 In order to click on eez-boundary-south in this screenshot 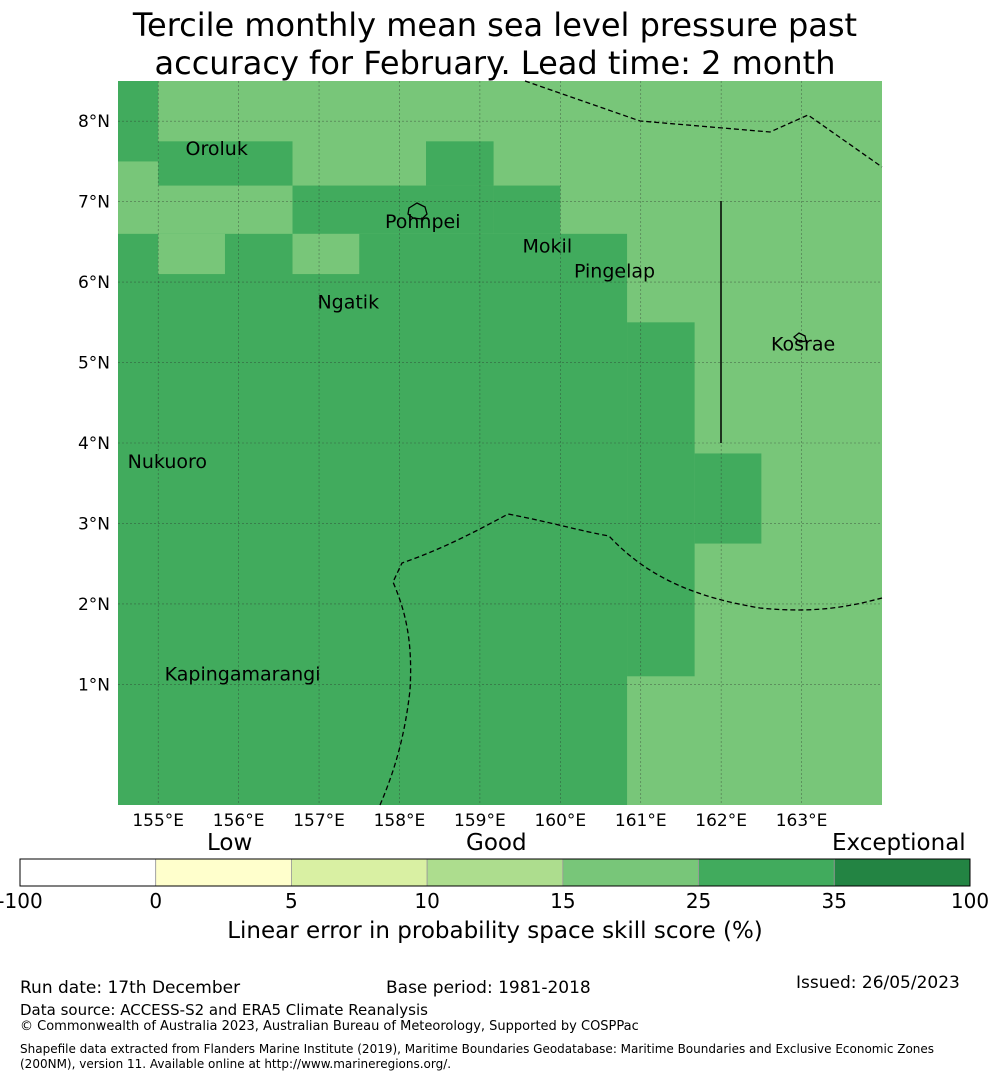, I will do `click(631, 659)`.